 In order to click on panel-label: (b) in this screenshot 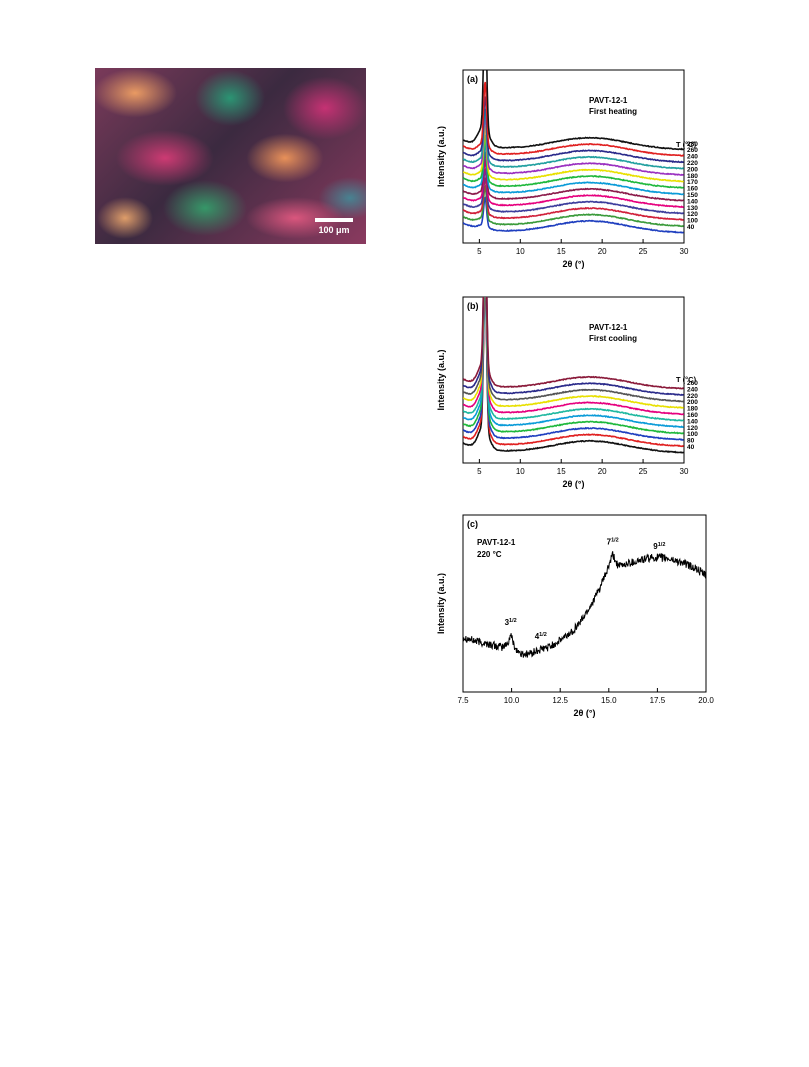, I will do `click(473, 306)`.